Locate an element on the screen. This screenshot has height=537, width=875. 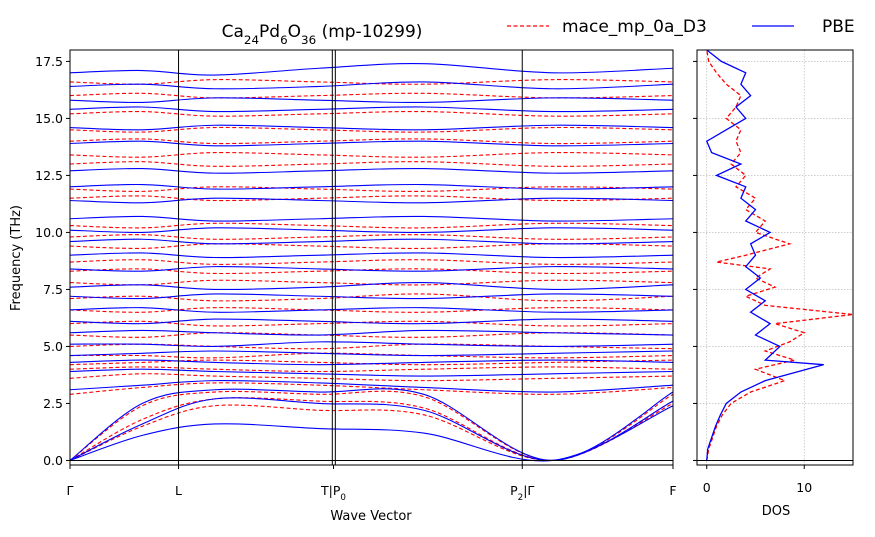
band-y-tick-label: 0.0 is located at coordinates (53, 460).